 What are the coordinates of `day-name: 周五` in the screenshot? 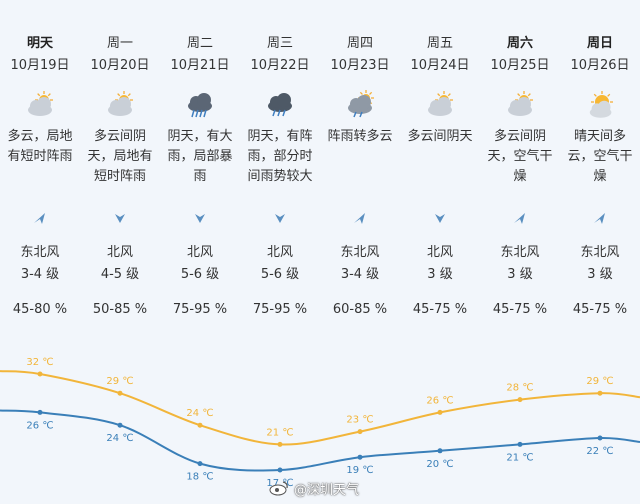 It's located at (439, 43).